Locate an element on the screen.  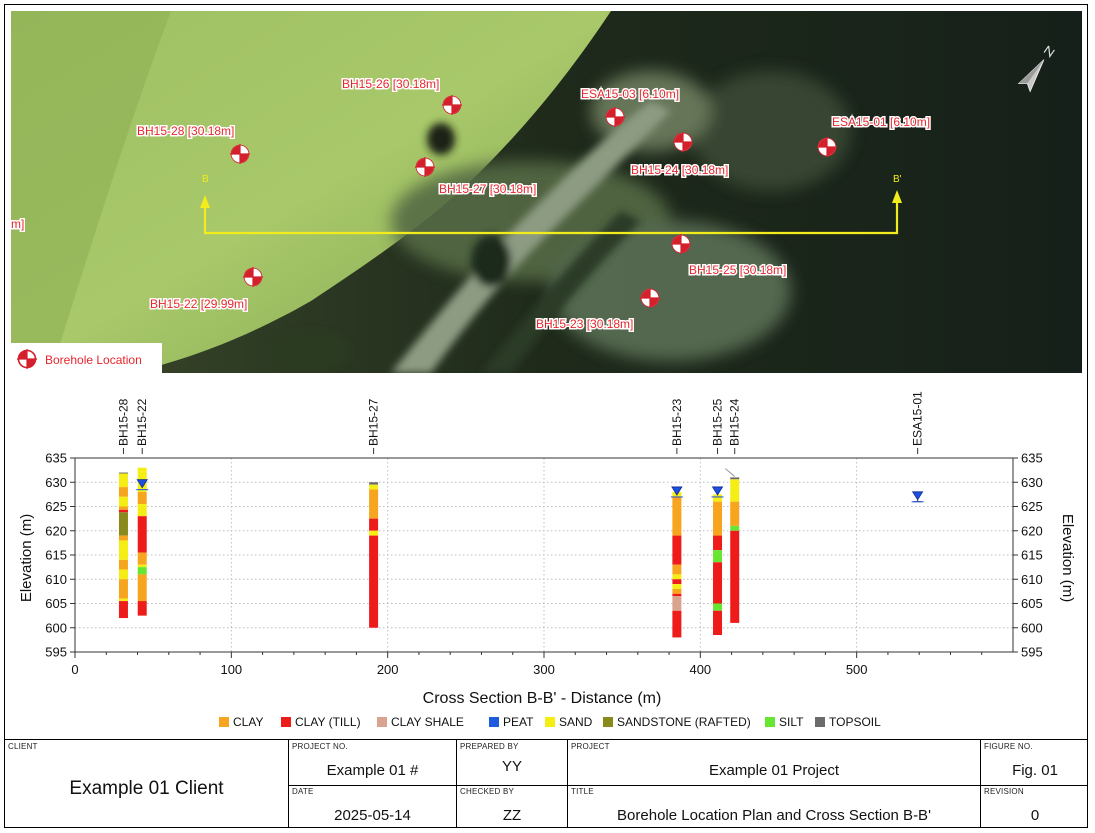
project-cell: PROJECT Example 01 Project is located at coordinates (773, 762).